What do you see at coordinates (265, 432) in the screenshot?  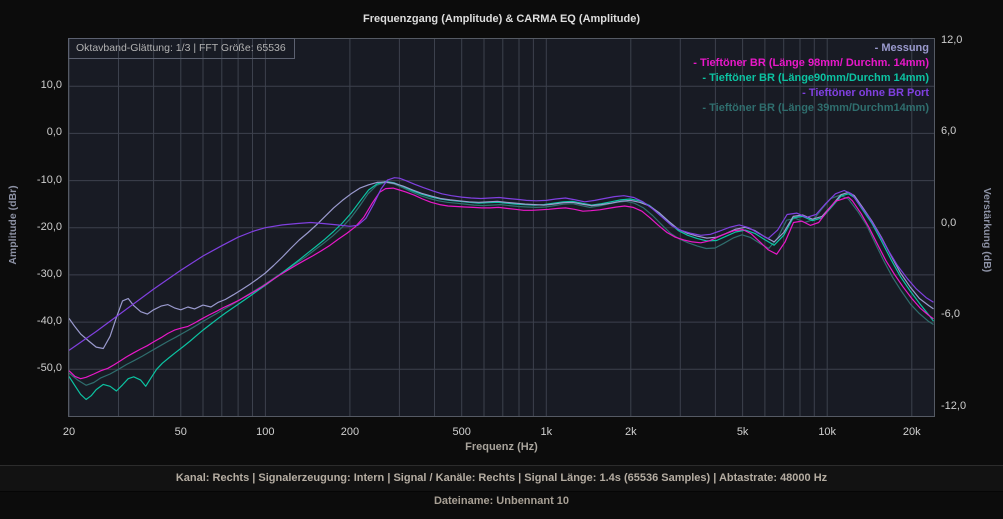 I see `x-tick: 100` at bounding box center [265, 432].